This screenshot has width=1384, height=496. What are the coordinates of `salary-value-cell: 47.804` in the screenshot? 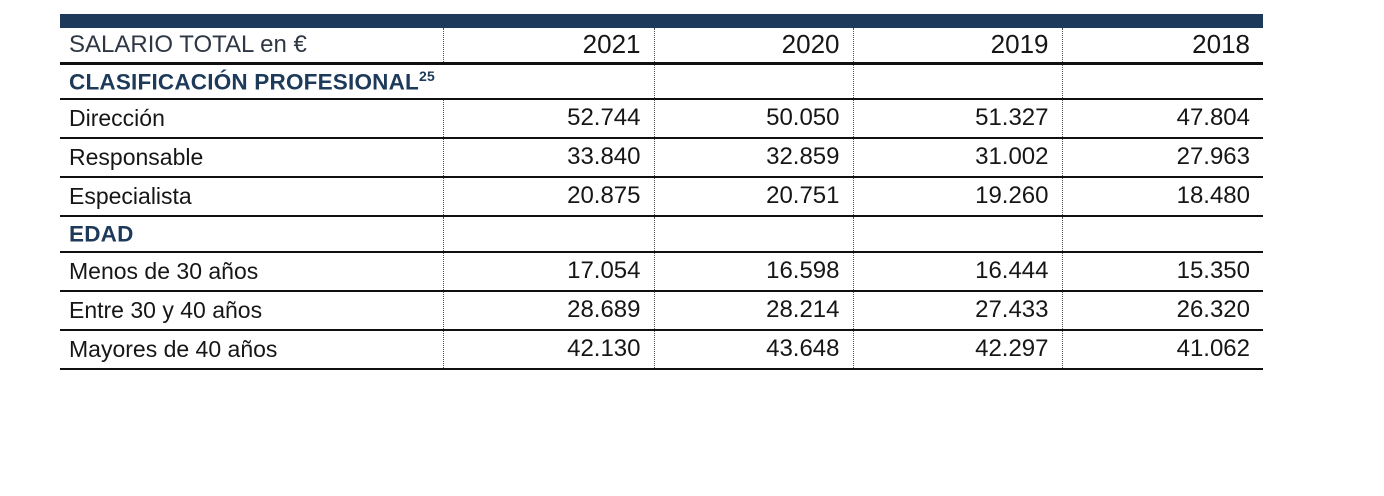 It's located at (1162, 119).